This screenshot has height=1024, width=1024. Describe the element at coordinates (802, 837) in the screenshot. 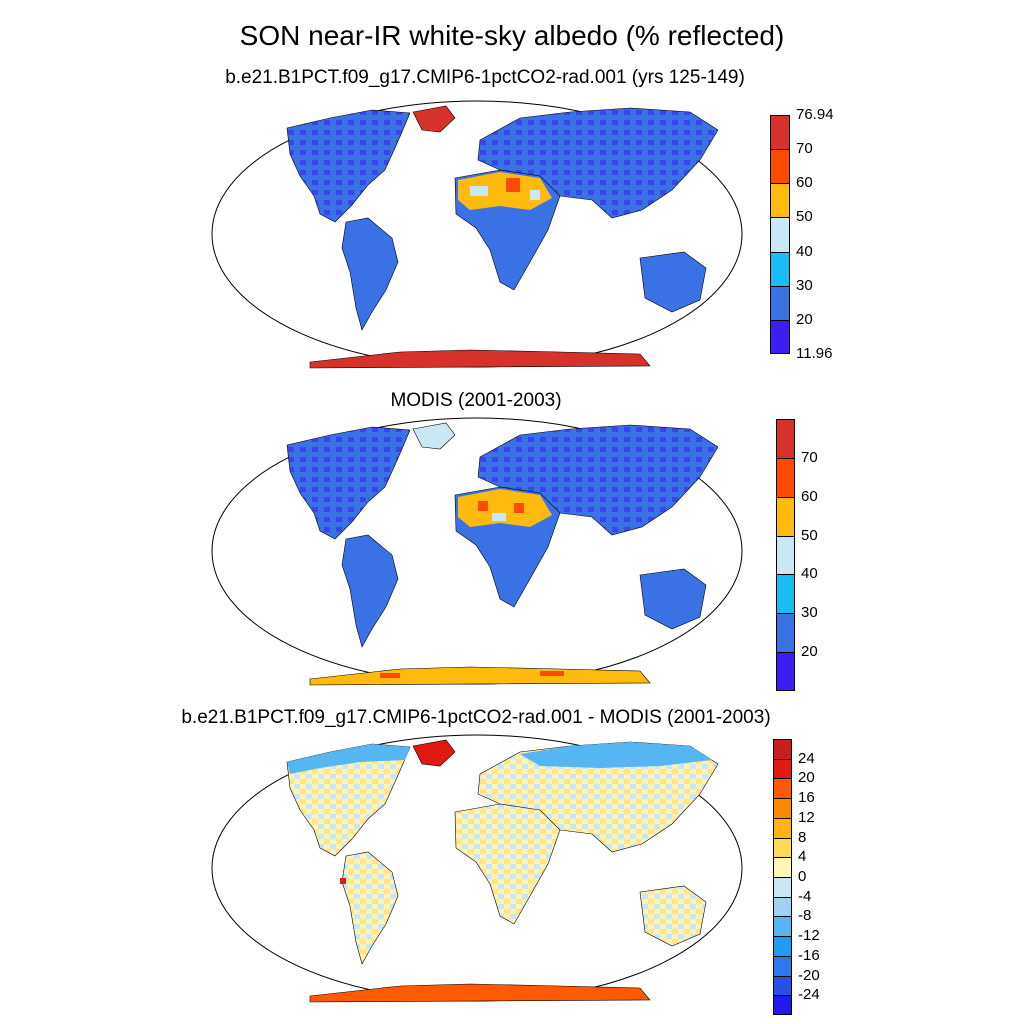

I see `colorbar-tick-label: 8` at that location.